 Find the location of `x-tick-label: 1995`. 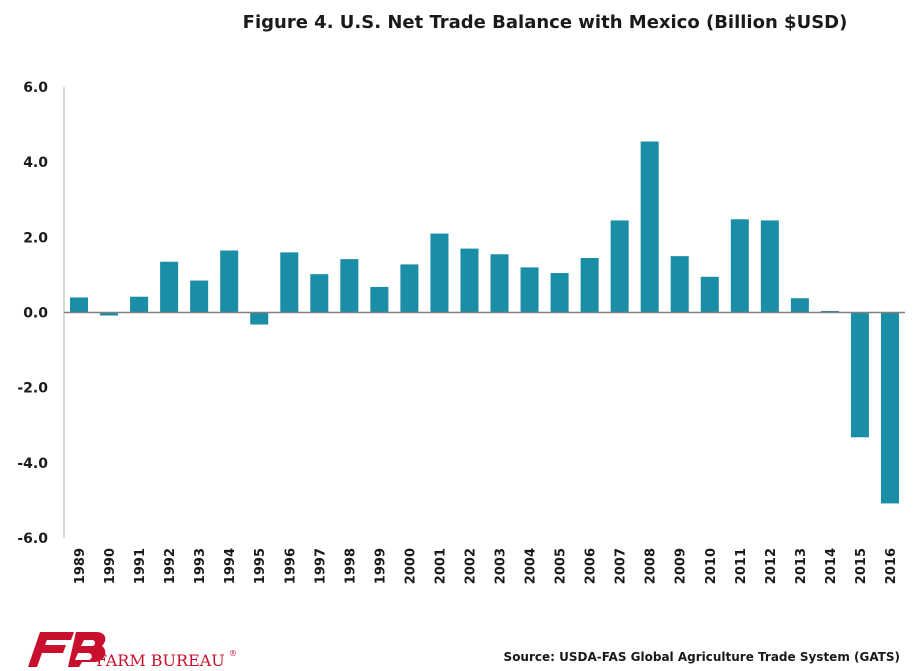

x-tick-label: 1995 is located at coordinates (260, 566).